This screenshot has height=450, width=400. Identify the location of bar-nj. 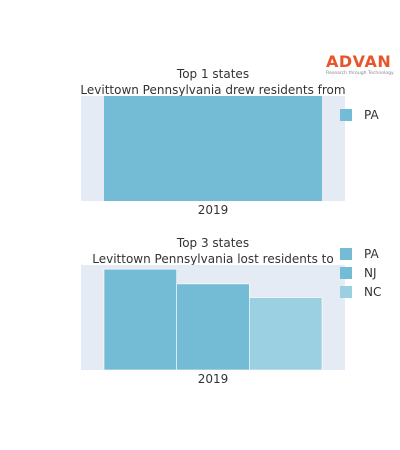
(213, 327).